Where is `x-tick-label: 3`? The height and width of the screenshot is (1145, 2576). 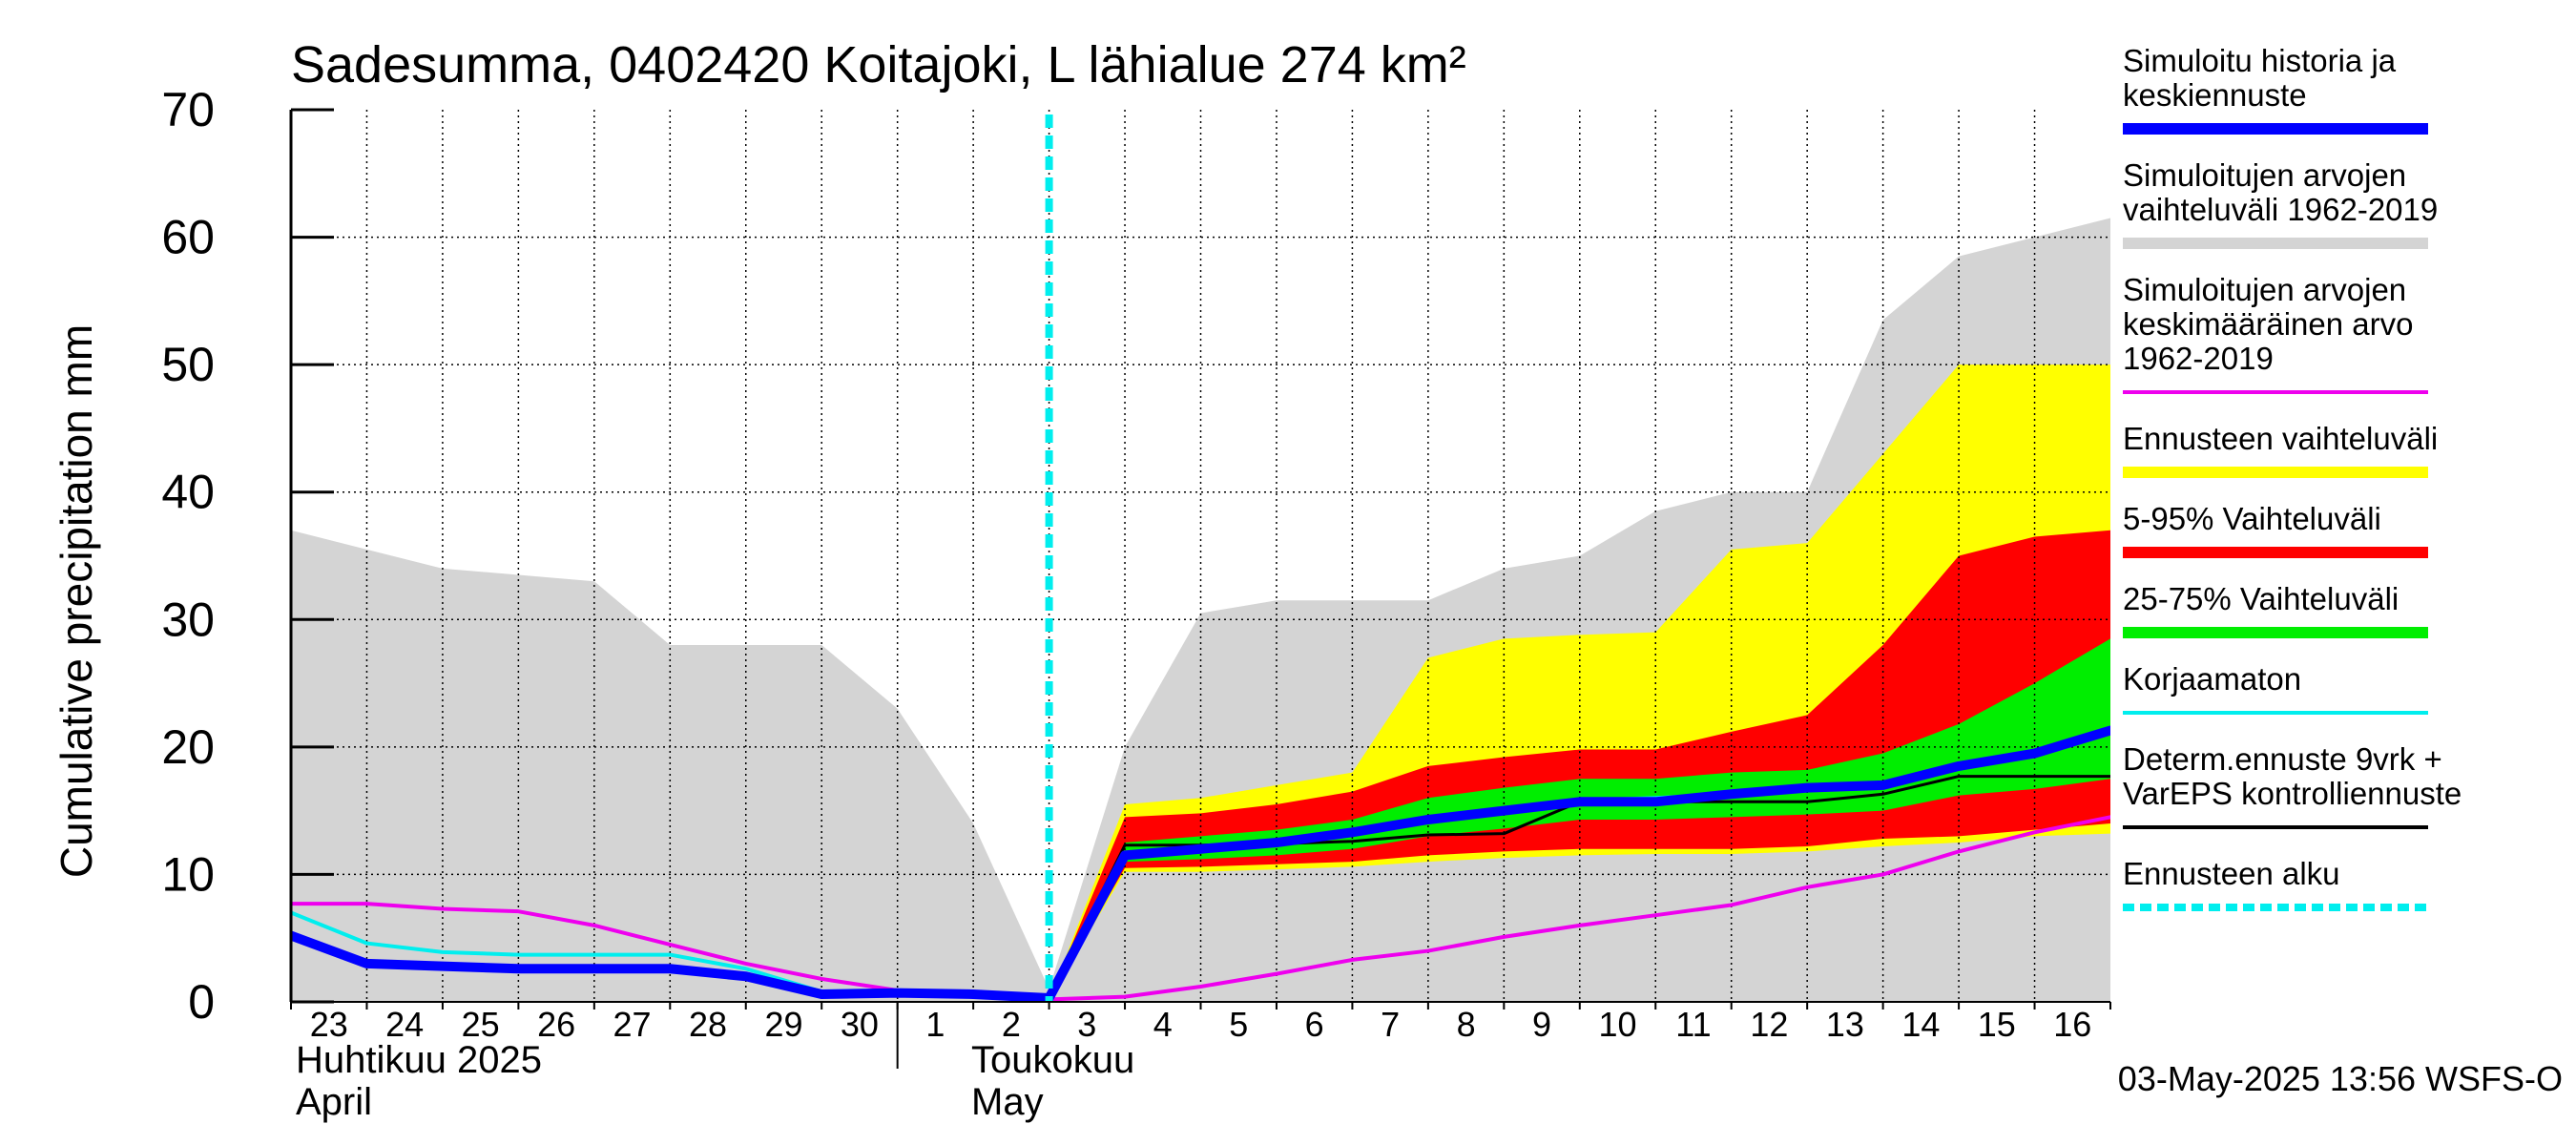
x-tick-label: 3 is located at coordinates (1086, 1025).